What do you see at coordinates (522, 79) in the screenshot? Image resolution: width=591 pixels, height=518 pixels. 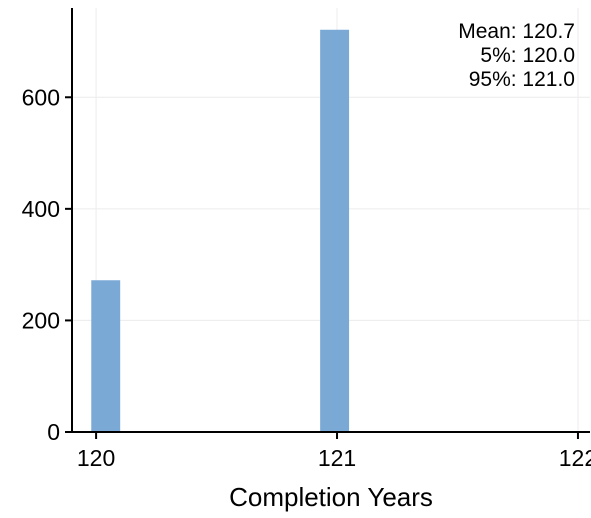 I see `p95-annotation: 95%: 121.0` at bounding box center [522, 79].